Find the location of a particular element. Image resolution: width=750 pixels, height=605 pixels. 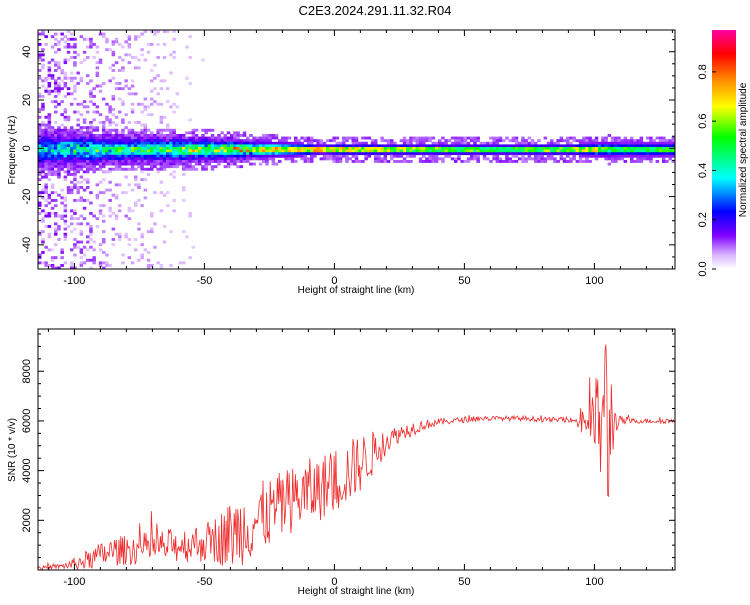

colorbar-tick-label: 0.6 is located at coordinates (703, 121).